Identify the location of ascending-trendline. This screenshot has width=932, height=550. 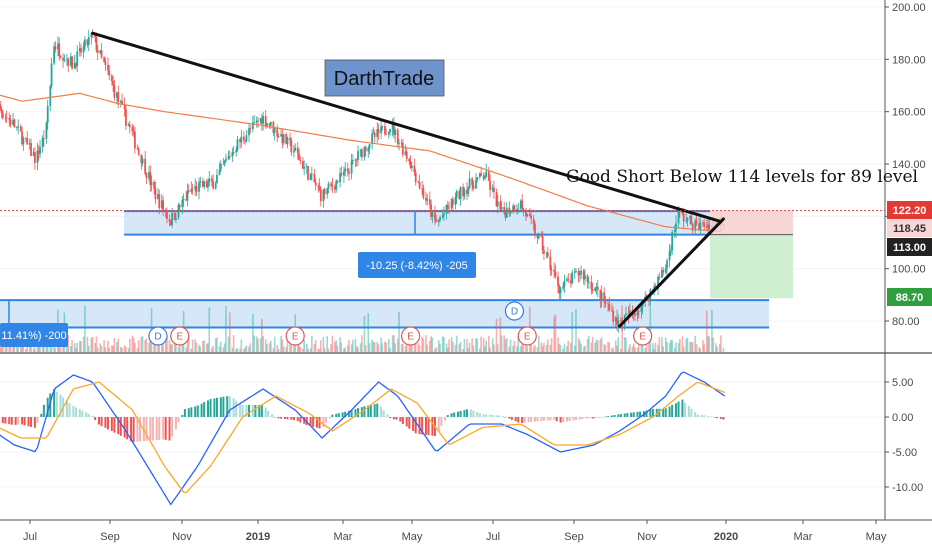
(671, 272).